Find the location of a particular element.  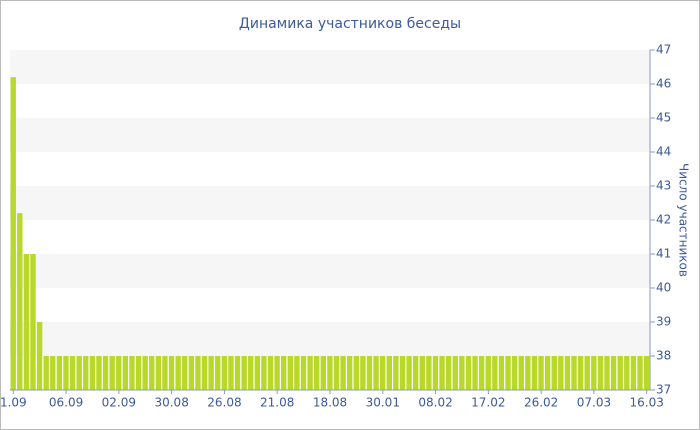

y-tick-label: 47 is located at coordinates (663, 50).